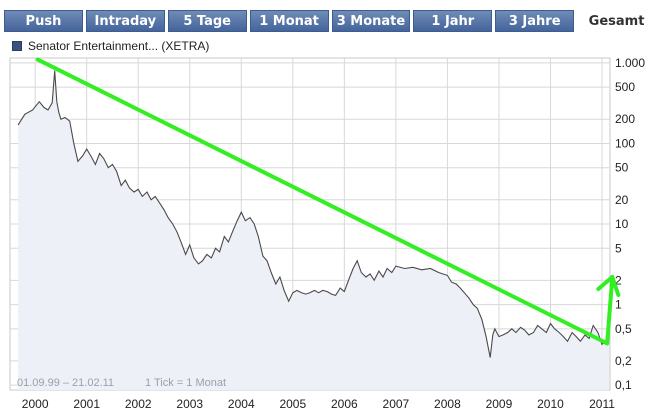 Image resolution: width=659 pixels, height=415 pixels. I want to click on x-tick-label: 2006, so click(344, 404).